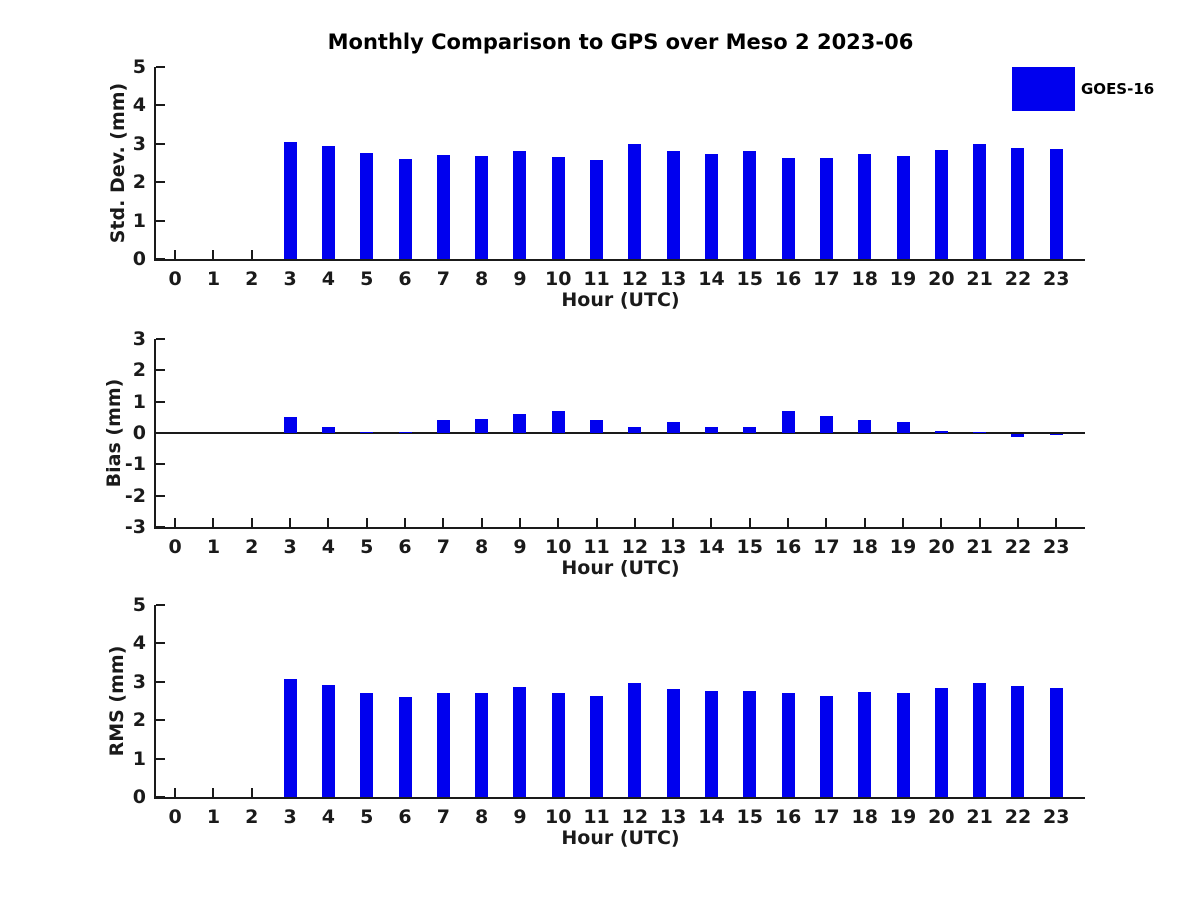 The width and height of the screenshot is (1200, 900). I want to click on x-tick-label: 20, so click(941, 547).